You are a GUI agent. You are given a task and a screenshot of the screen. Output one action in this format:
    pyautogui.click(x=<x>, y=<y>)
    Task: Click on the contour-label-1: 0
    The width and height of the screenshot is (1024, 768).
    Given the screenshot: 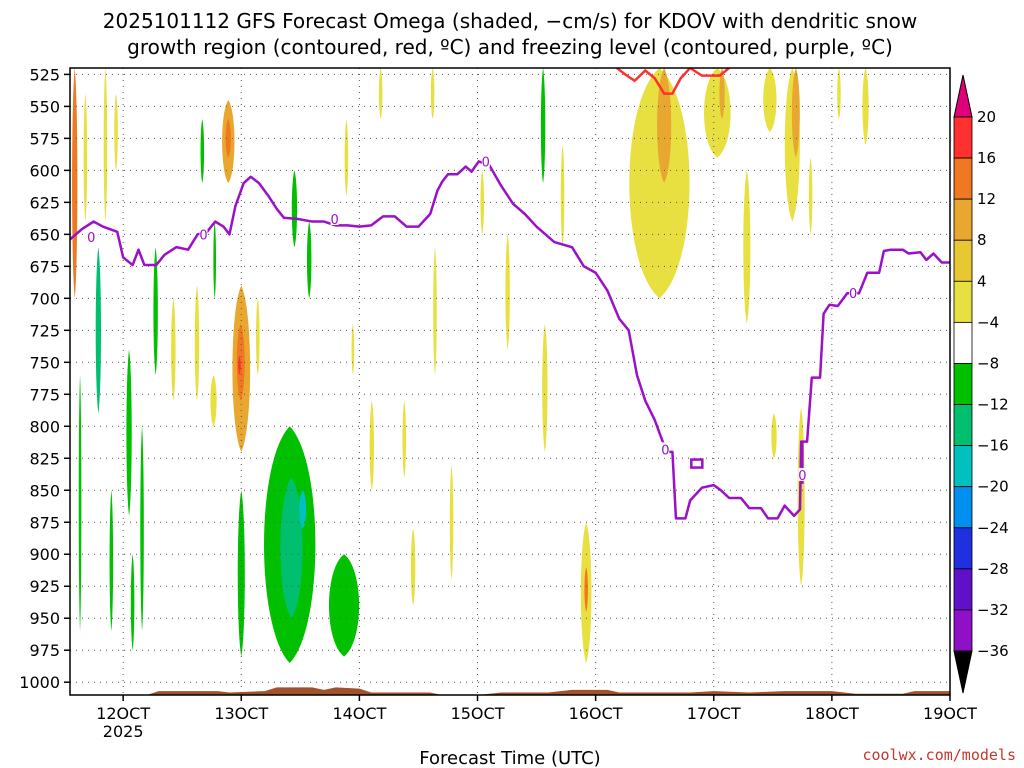 What is the action you would take?
    pyautogui.click(x=203, y=235)
    